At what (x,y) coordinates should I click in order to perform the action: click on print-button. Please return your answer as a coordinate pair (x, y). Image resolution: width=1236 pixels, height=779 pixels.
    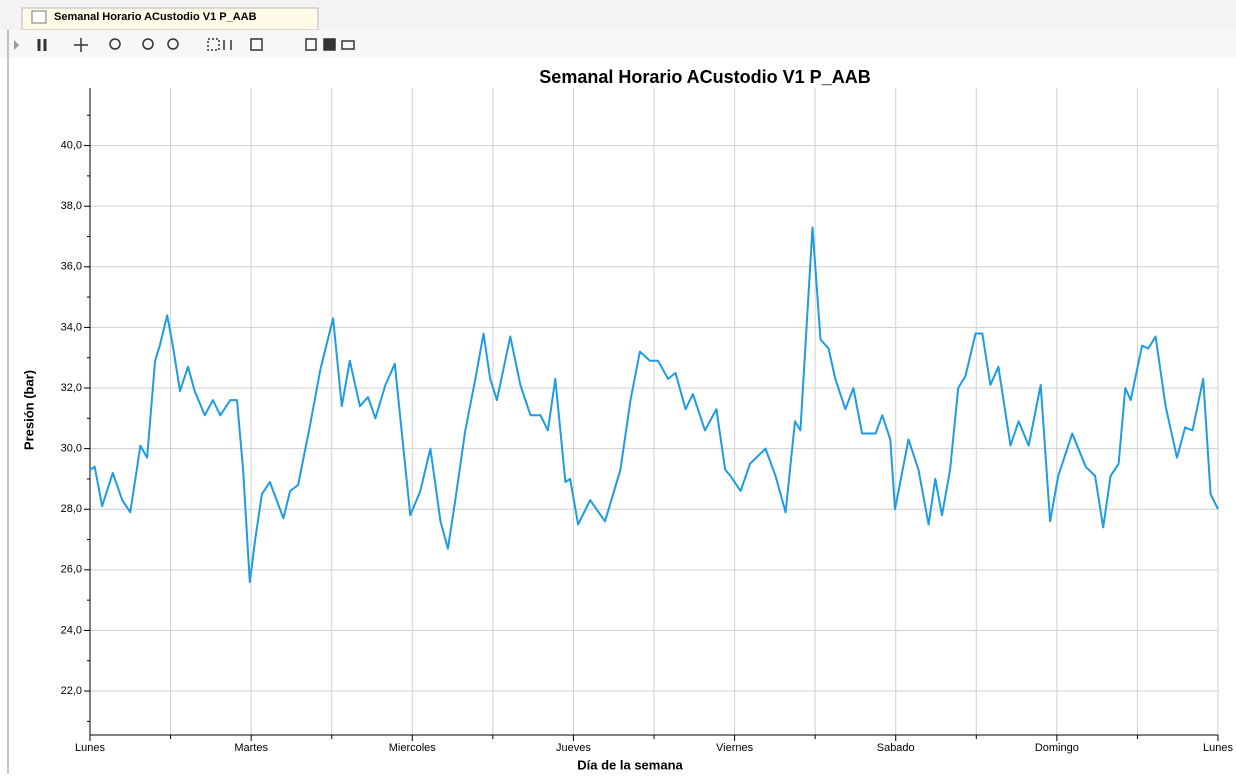
    Looking at the image, I should click on (348, 45).